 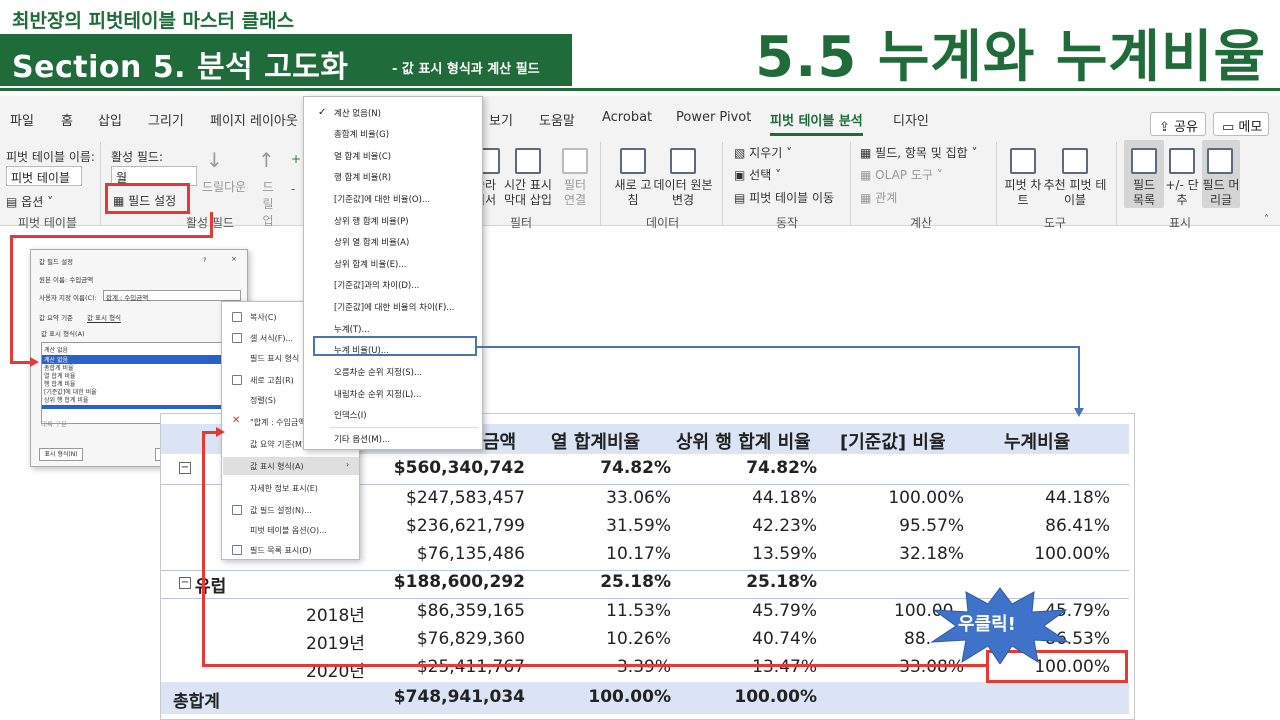 I want to click on dialog-close-icon: ×, so click(x=234, y=259).